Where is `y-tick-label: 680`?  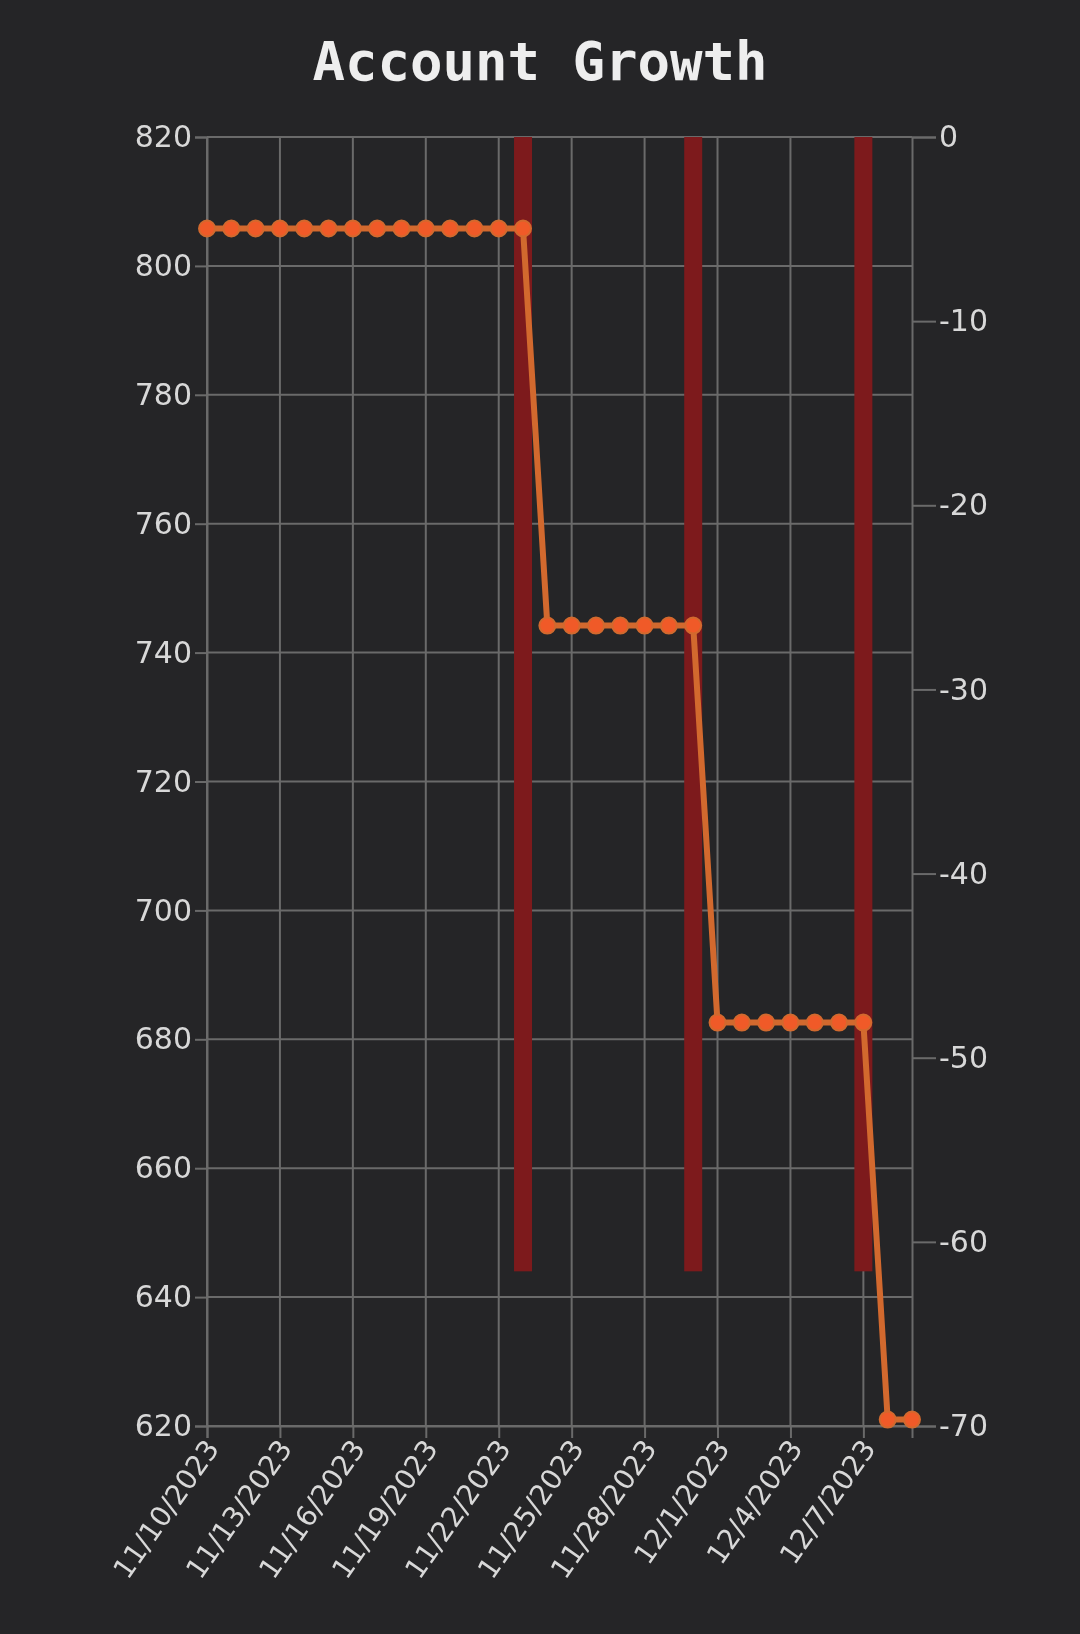 y-tick-label: 680 is located at coordinates (163, 1039).